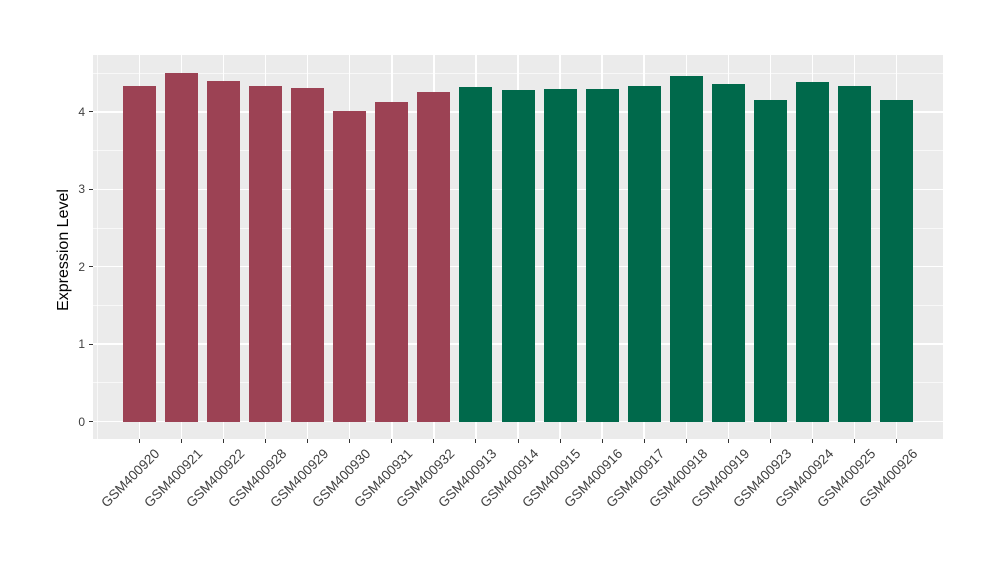  Describe the element at coordinates (518, 256) in the screenshot. I see `bar-GSM400914` at that location.